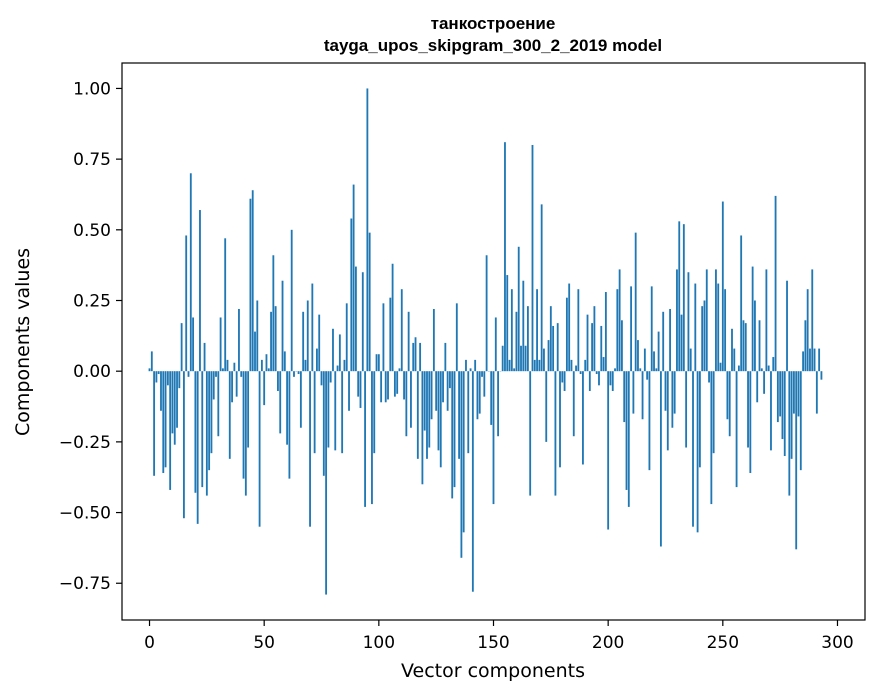 This screenshot has width=880, height=696. I want to click on x-tick-label: 100, so click(379, 643).